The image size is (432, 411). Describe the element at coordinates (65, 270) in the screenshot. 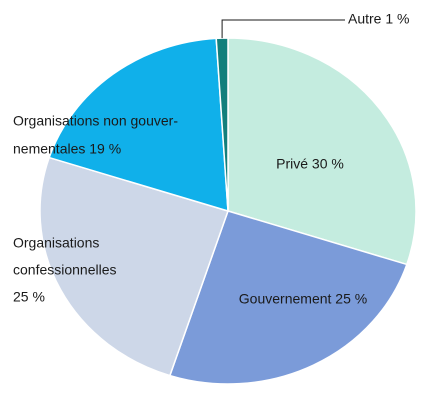

I see `slice-label: confessionnelles` at that location.